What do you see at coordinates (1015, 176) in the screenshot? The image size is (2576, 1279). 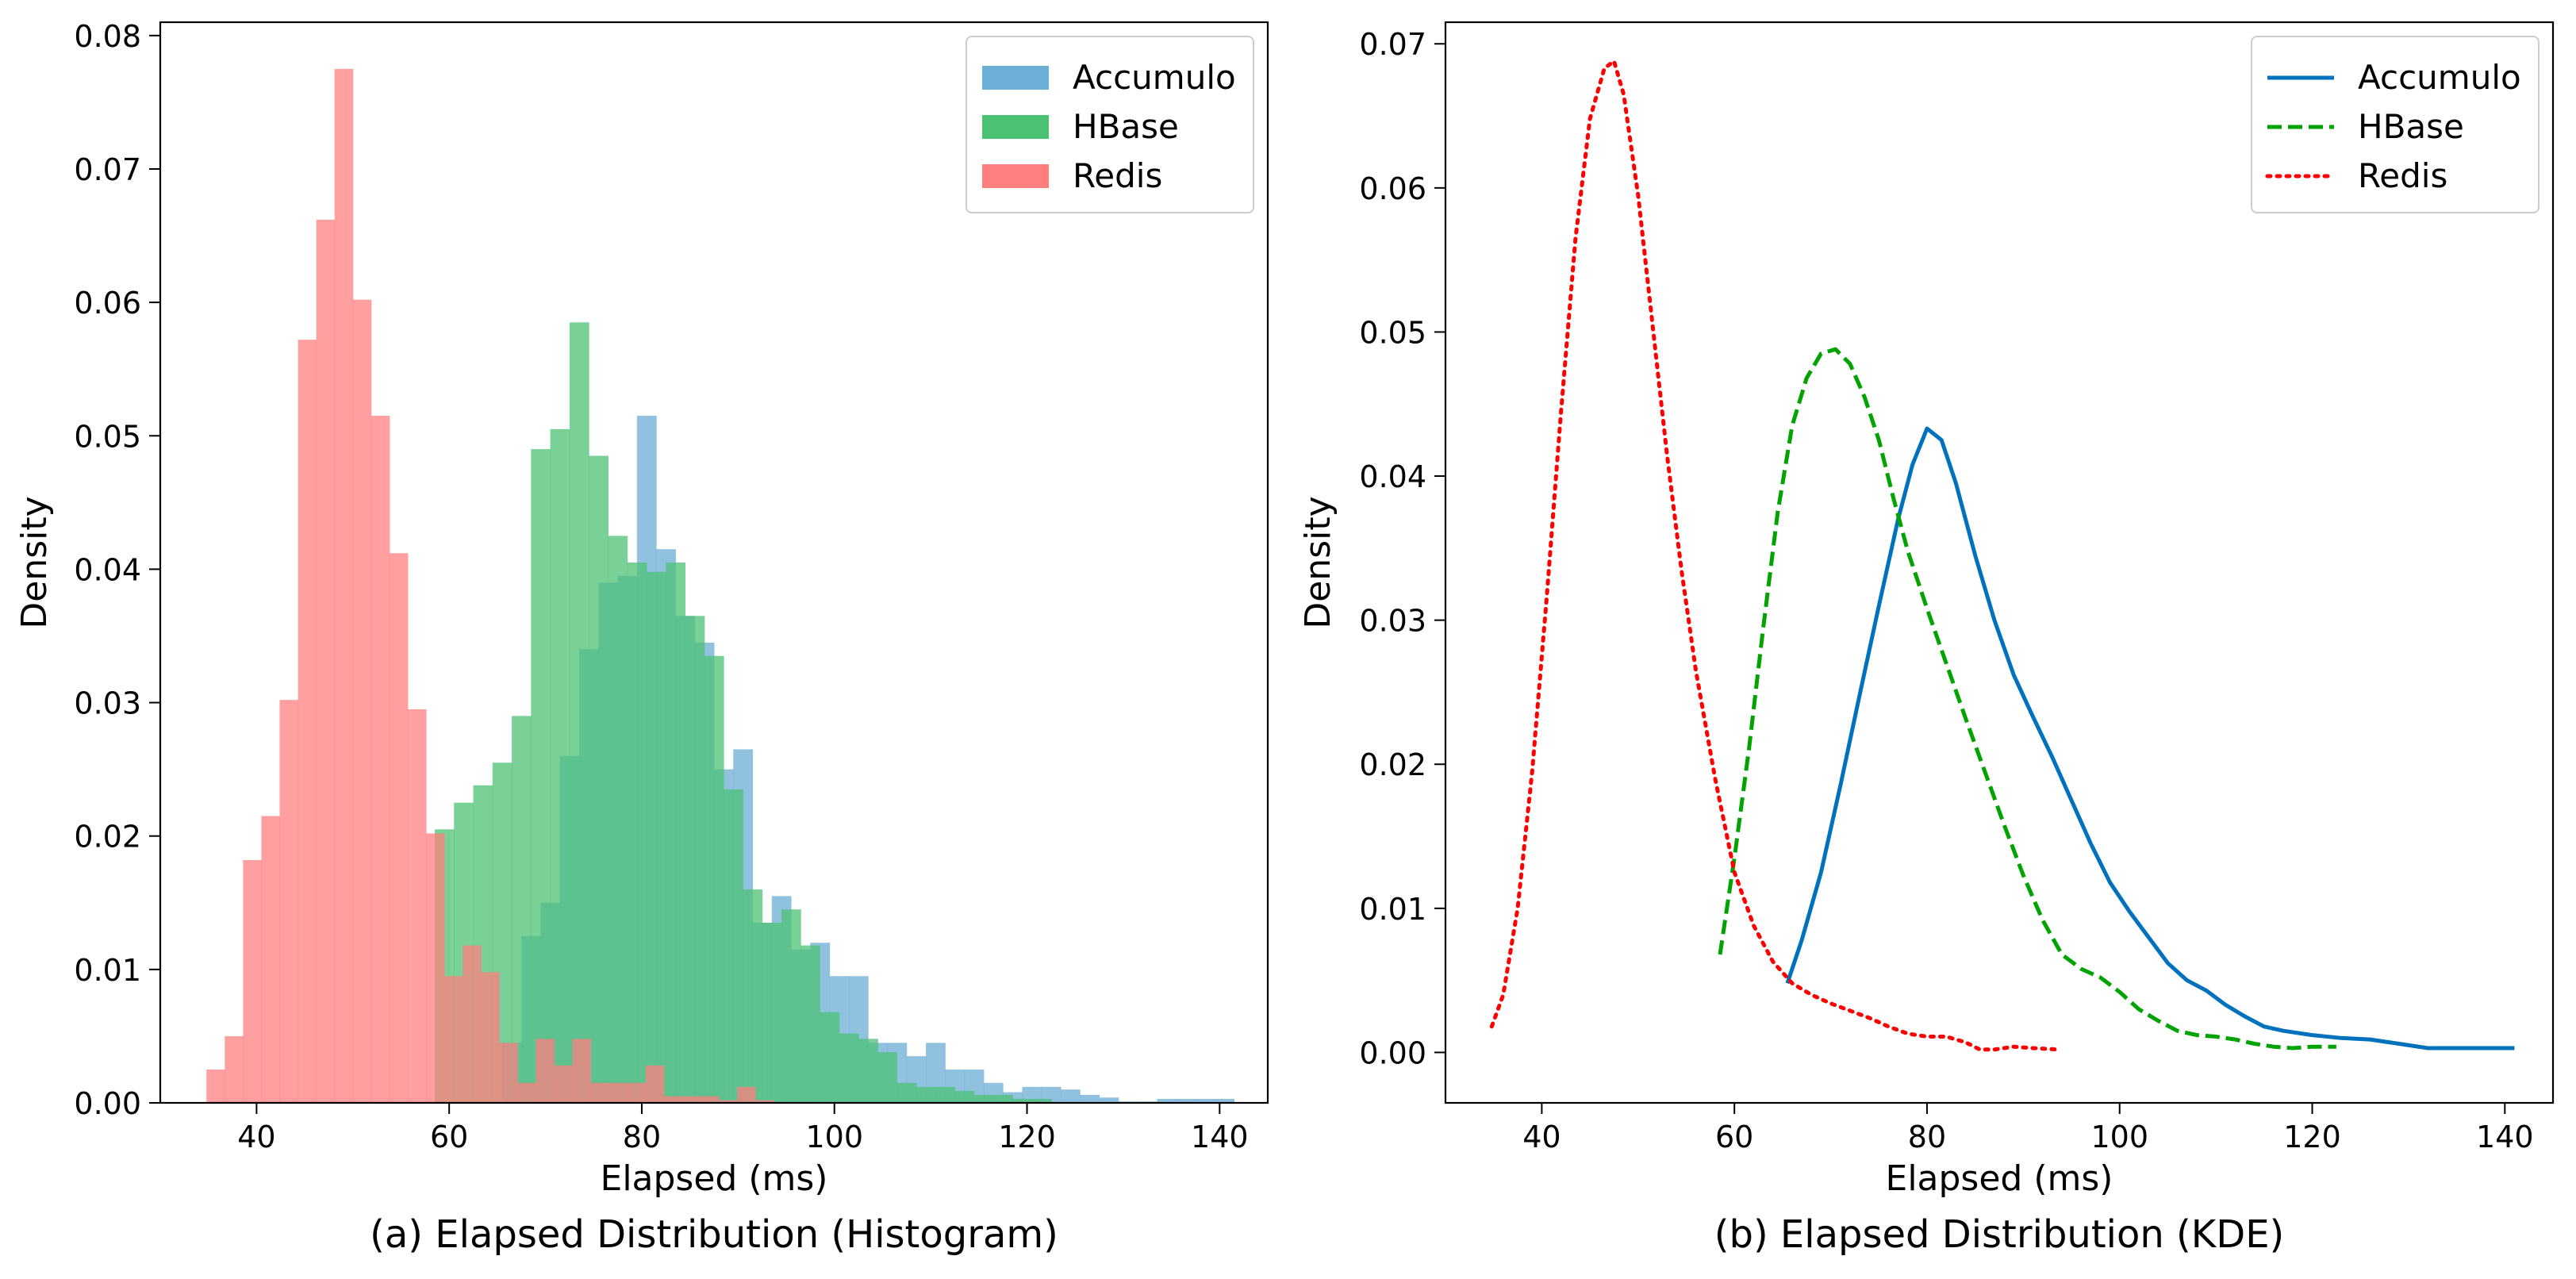 I see `legend-swatch-redis` at bounding box center [1015, 176].